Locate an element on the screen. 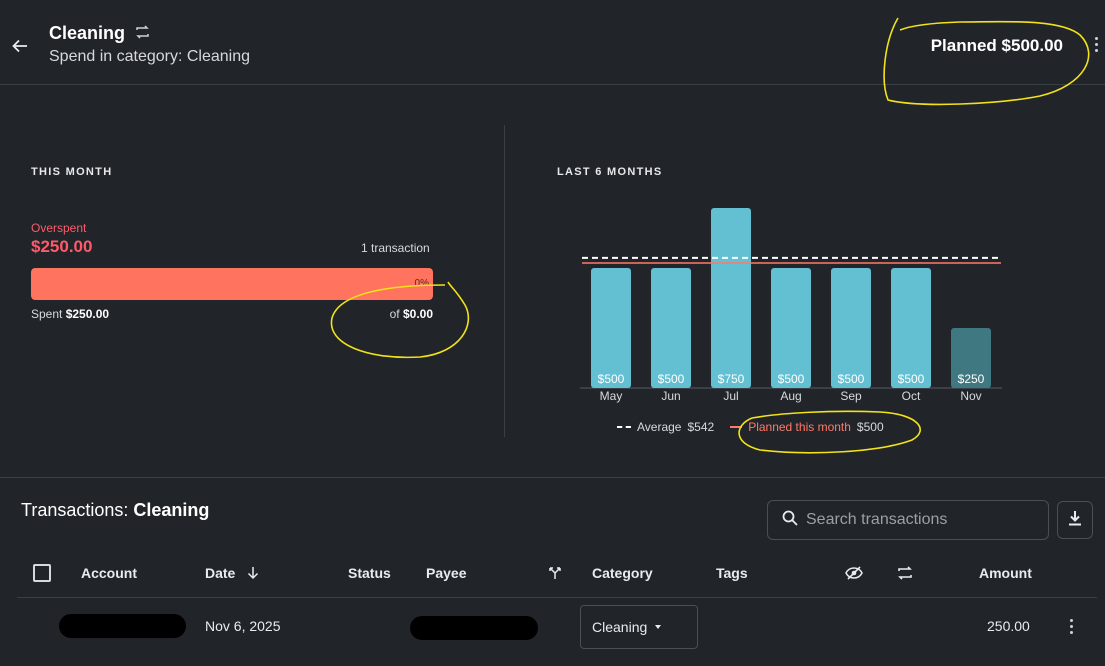 This screenshot has width=1105, height=666. search-box is located at coordinates (908, 520).